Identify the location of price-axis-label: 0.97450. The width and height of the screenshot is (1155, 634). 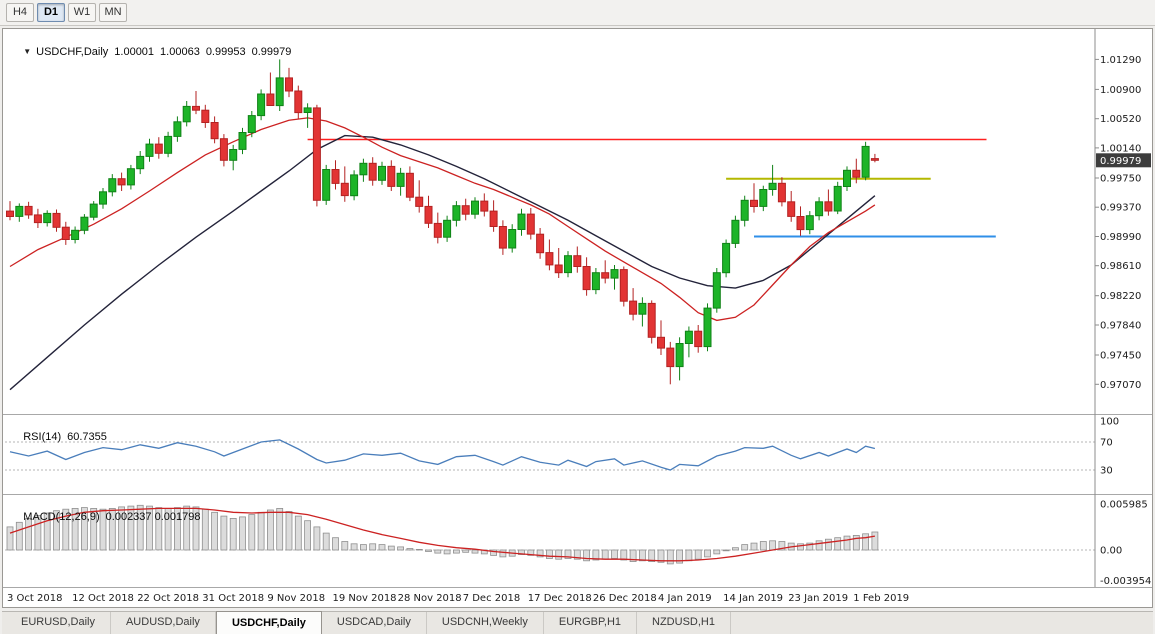
(1120, 356).